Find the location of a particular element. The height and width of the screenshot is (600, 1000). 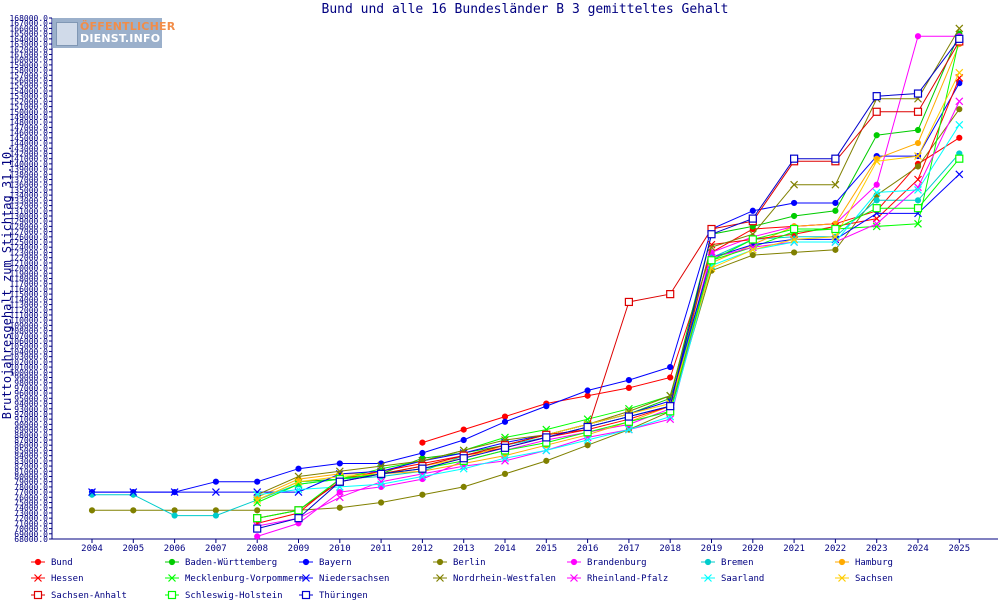

y-tick-label: 142000.0 is located at coordinates (28, 153).